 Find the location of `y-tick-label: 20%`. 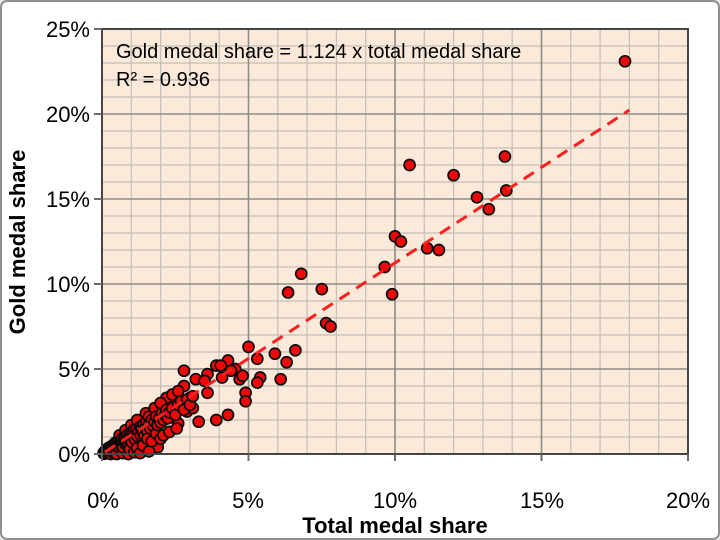

y-tick-label: 20% is located at coordinates (68, 114).